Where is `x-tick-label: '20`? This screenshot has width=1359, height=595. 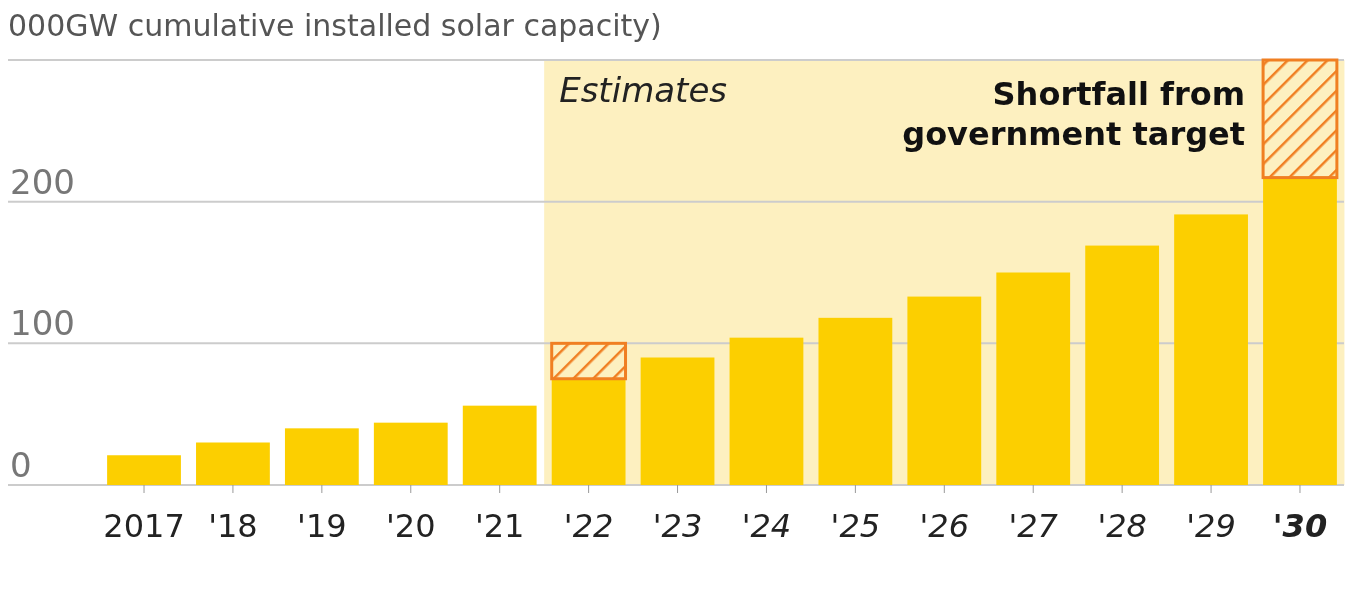 x-tick-label: '20 is located at coordinates (411, 526).